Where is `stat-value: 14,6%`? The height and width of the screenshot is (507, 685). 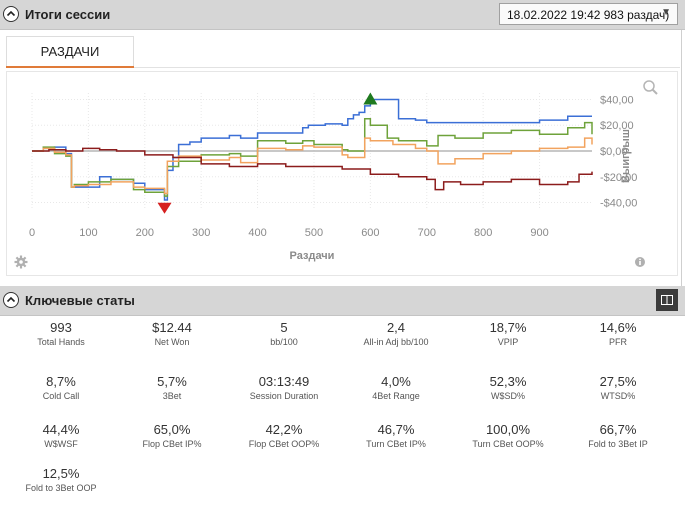
stat-value: 14,6% is located at coordinates (618, 327).